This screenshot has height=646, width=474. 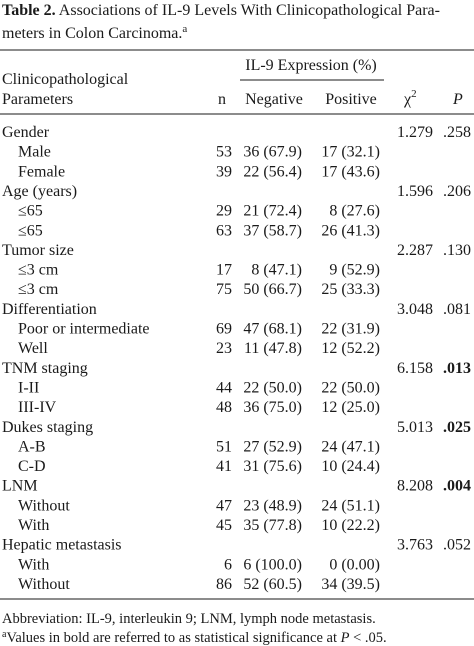 I want to click on negative-value: 21 (72.4), so click(x=272, y=211).